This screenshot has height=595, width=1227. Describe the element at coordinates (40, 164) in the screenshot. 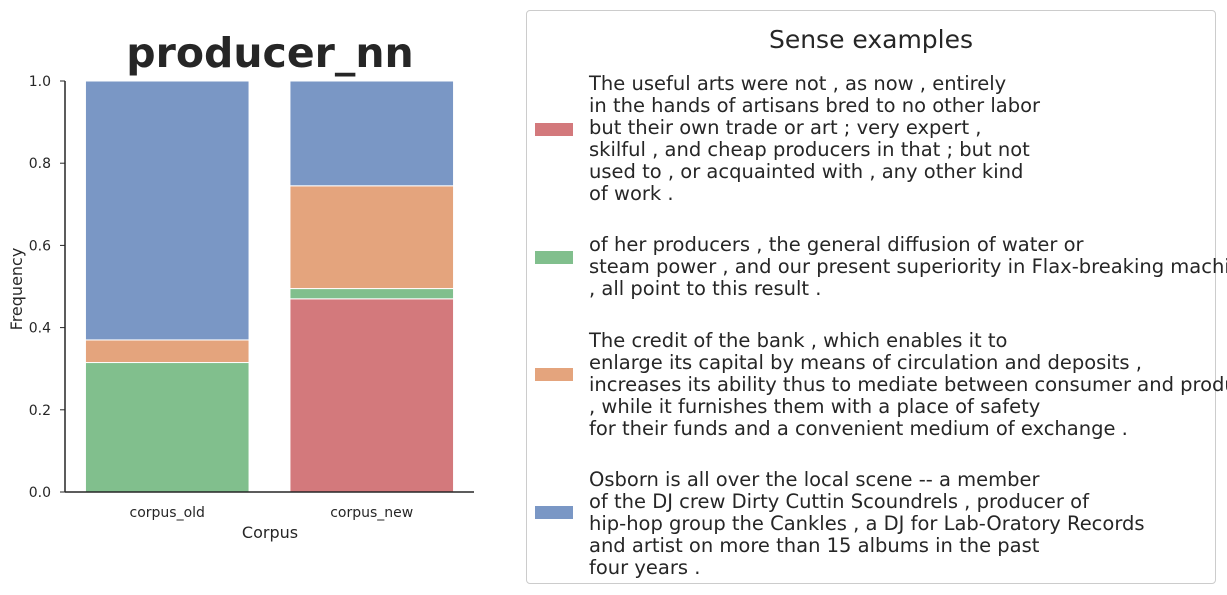

I see `y-tick-label: 0.8` at that location.